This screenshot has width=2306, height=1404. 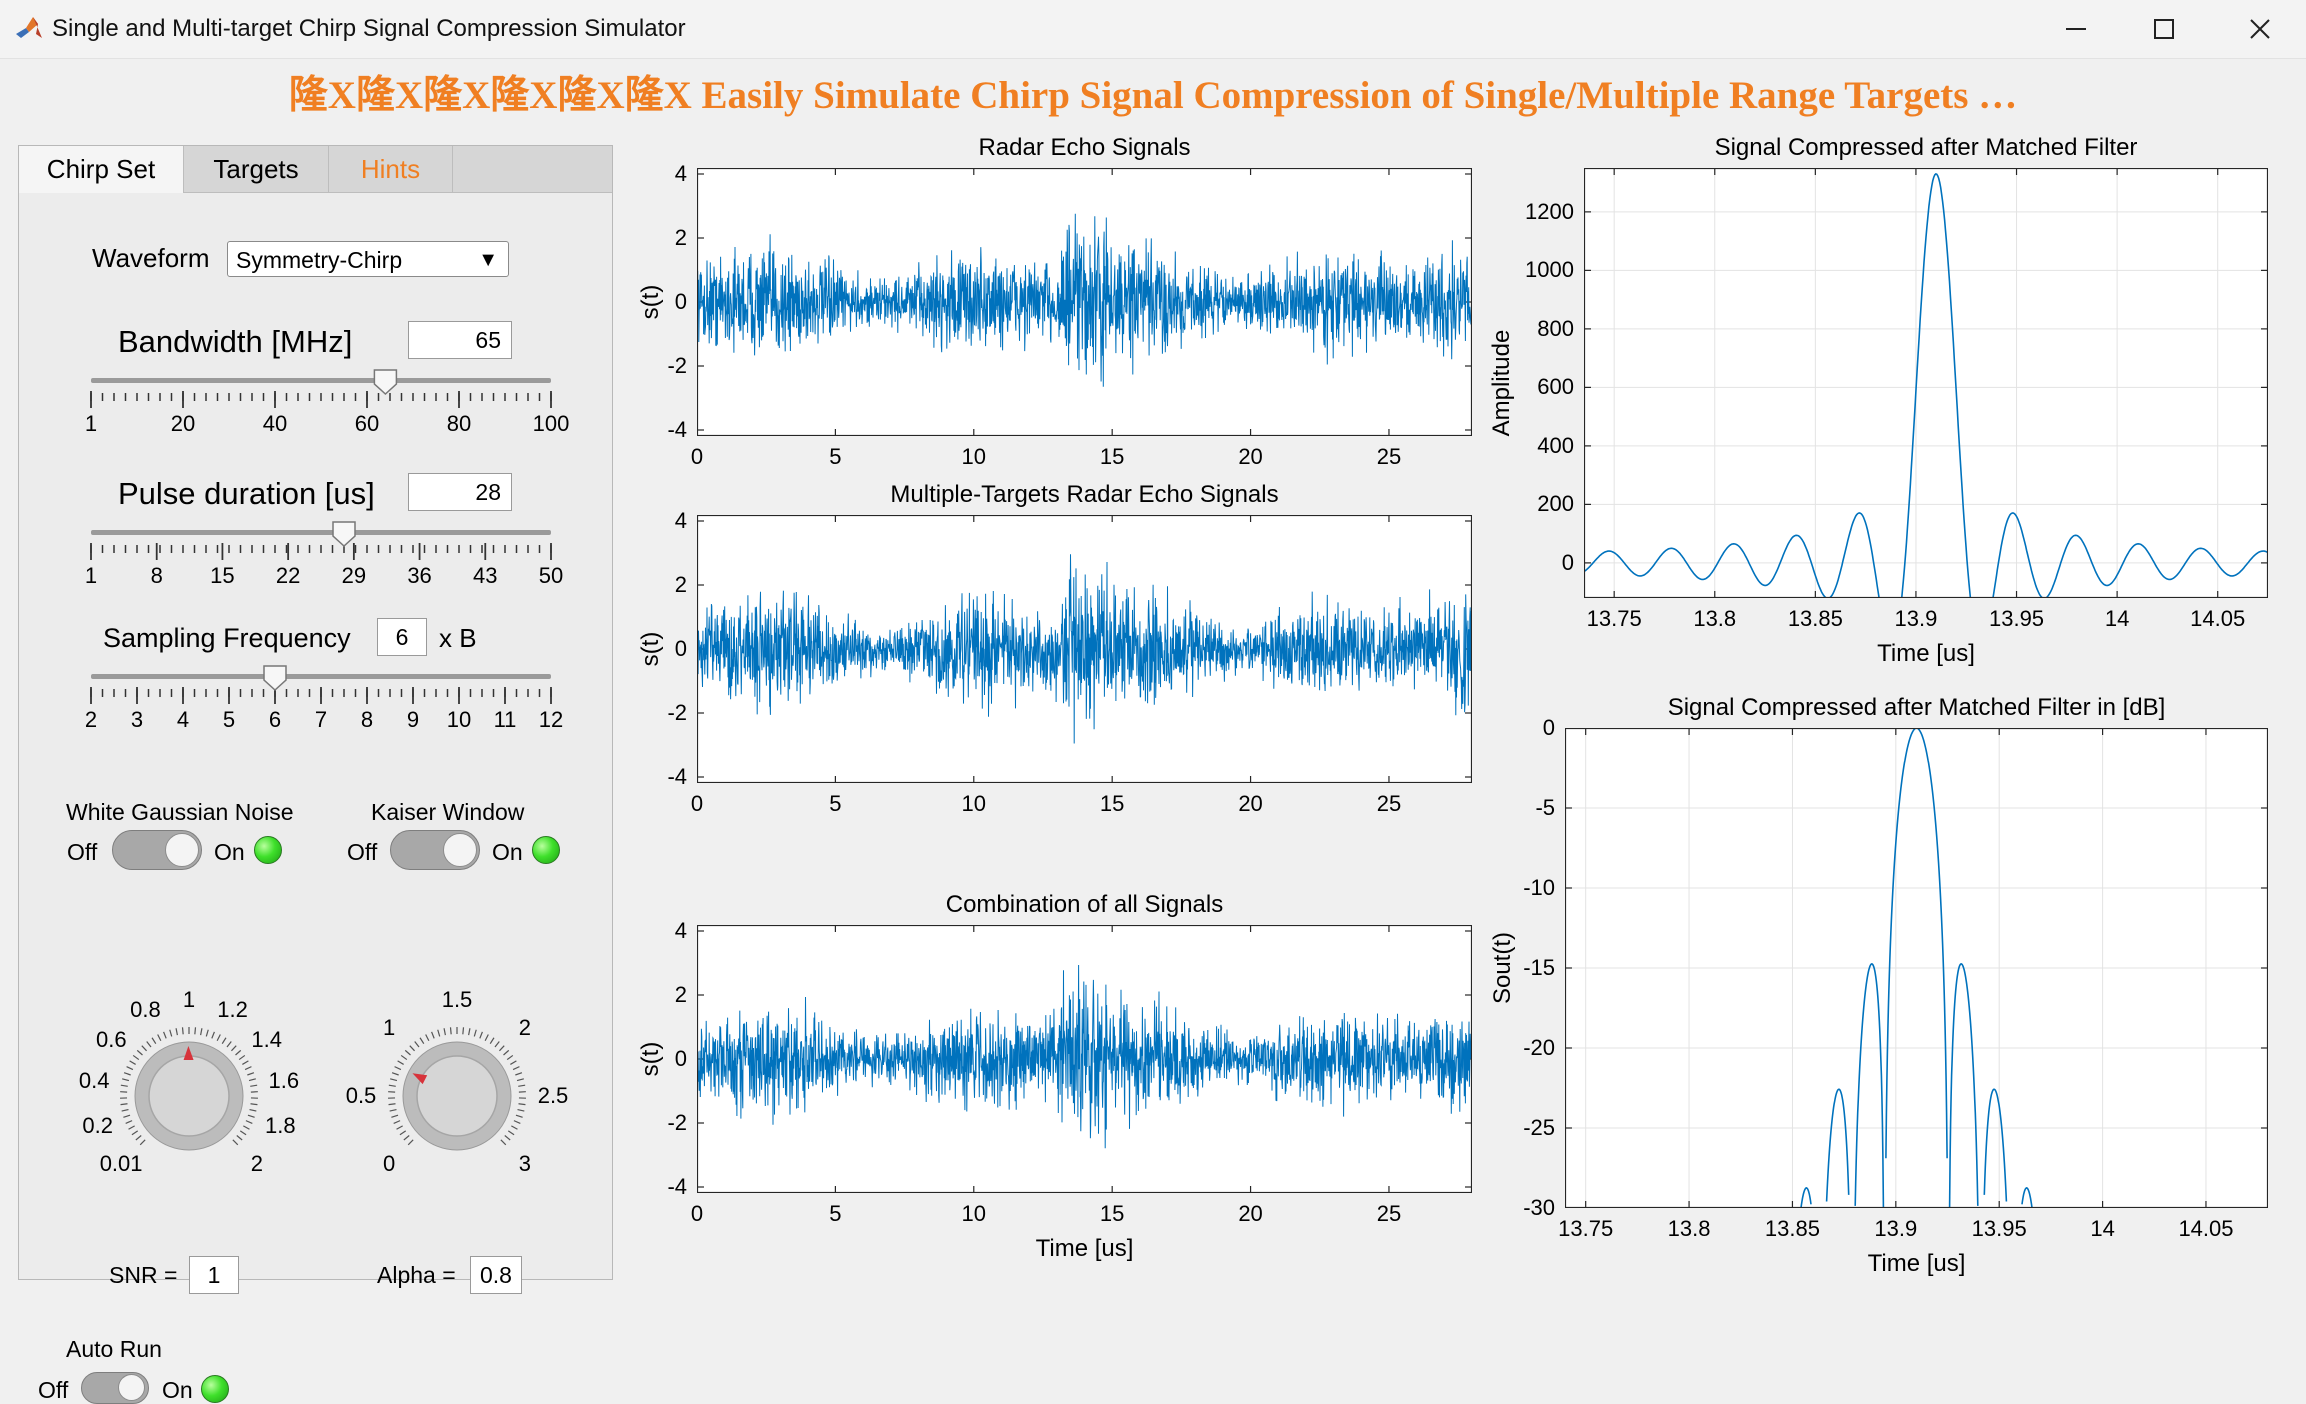 I want to click on tab-chirp-set: Chirp Set, so click(x=101, y=169).